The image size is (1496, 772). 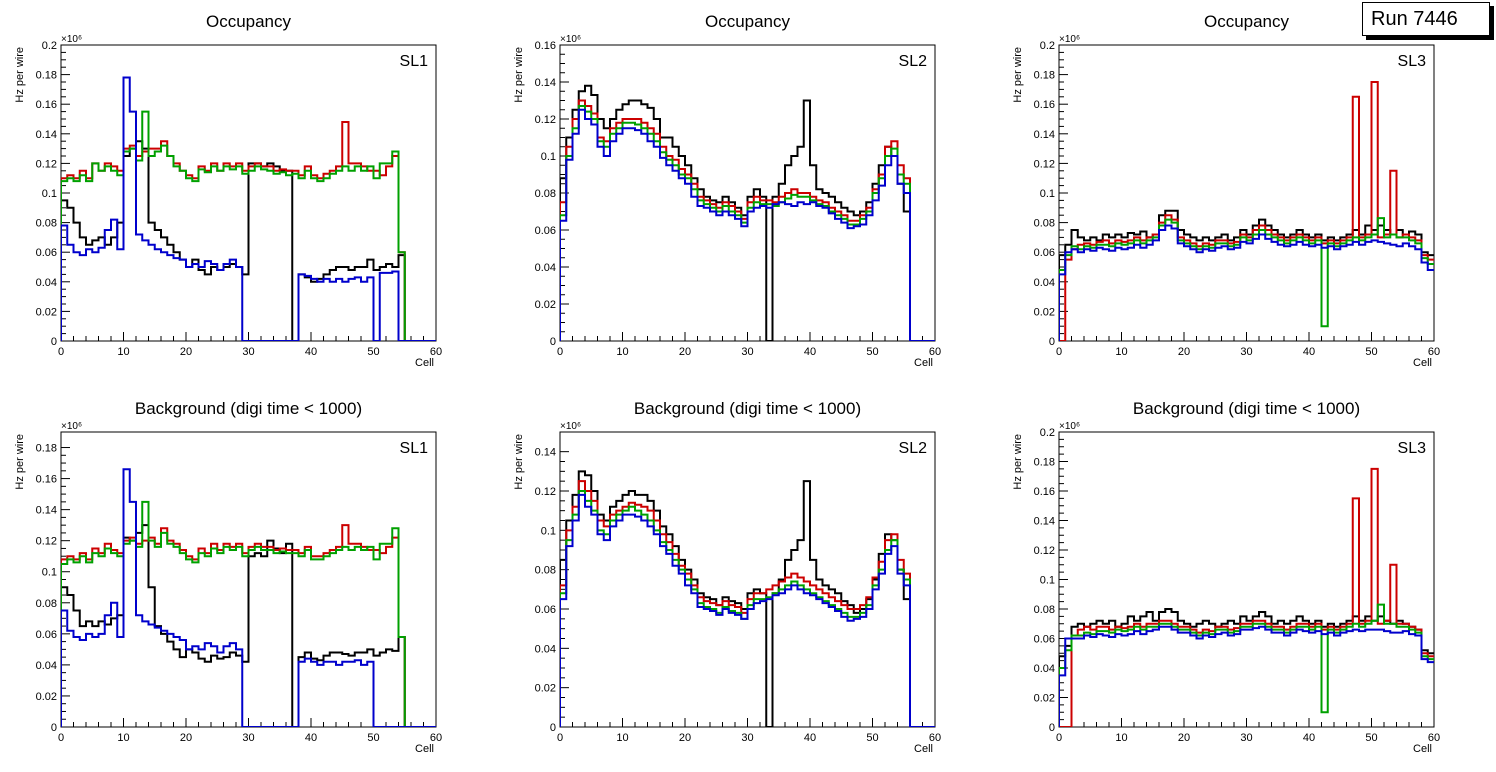 What do you see at coordinates (1414, 19) in the screenshot?
I see `run-label: Run 7446` at bounding box center [1414, 19].